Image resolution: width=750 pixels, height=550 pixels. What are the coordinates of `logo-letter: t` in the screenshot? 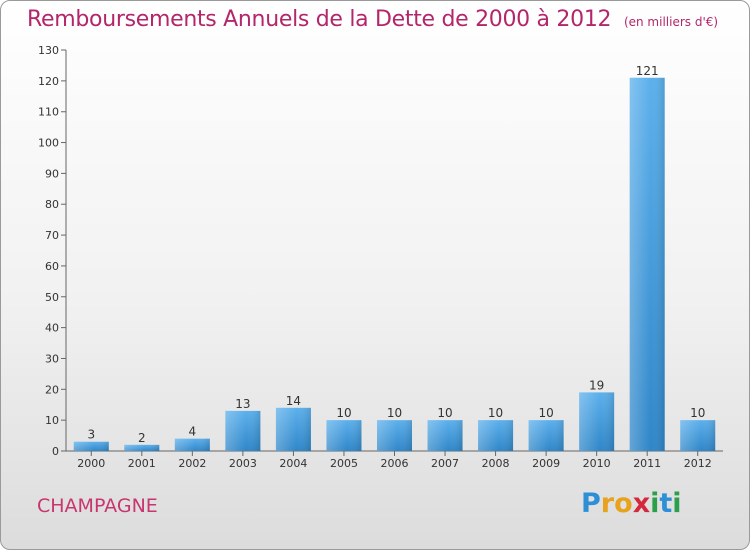 It's located at (666, 503).